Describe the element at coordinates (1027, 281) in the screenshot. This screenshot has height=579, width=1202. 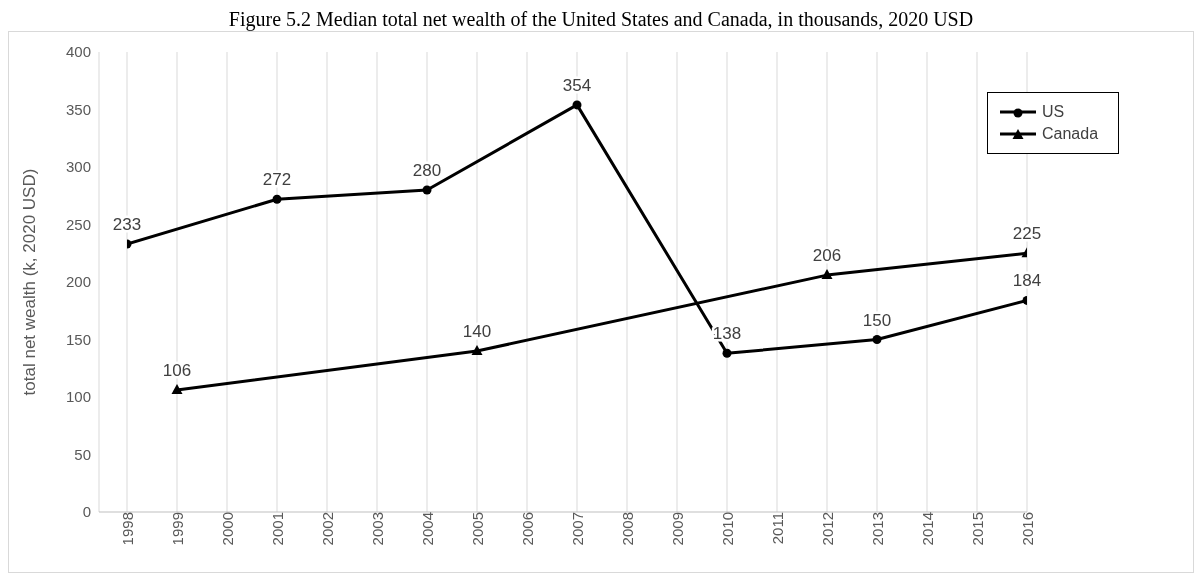
I see `data-label: 184` at that location.